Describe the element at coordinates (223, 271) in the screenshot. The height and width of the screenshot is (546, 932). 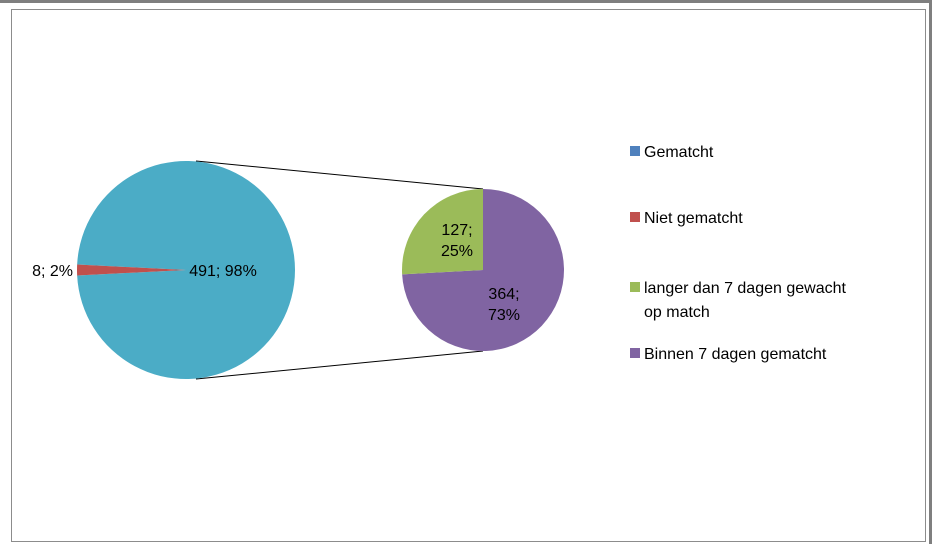
I see `data-label-gematcht: 491; 98%` at that location.